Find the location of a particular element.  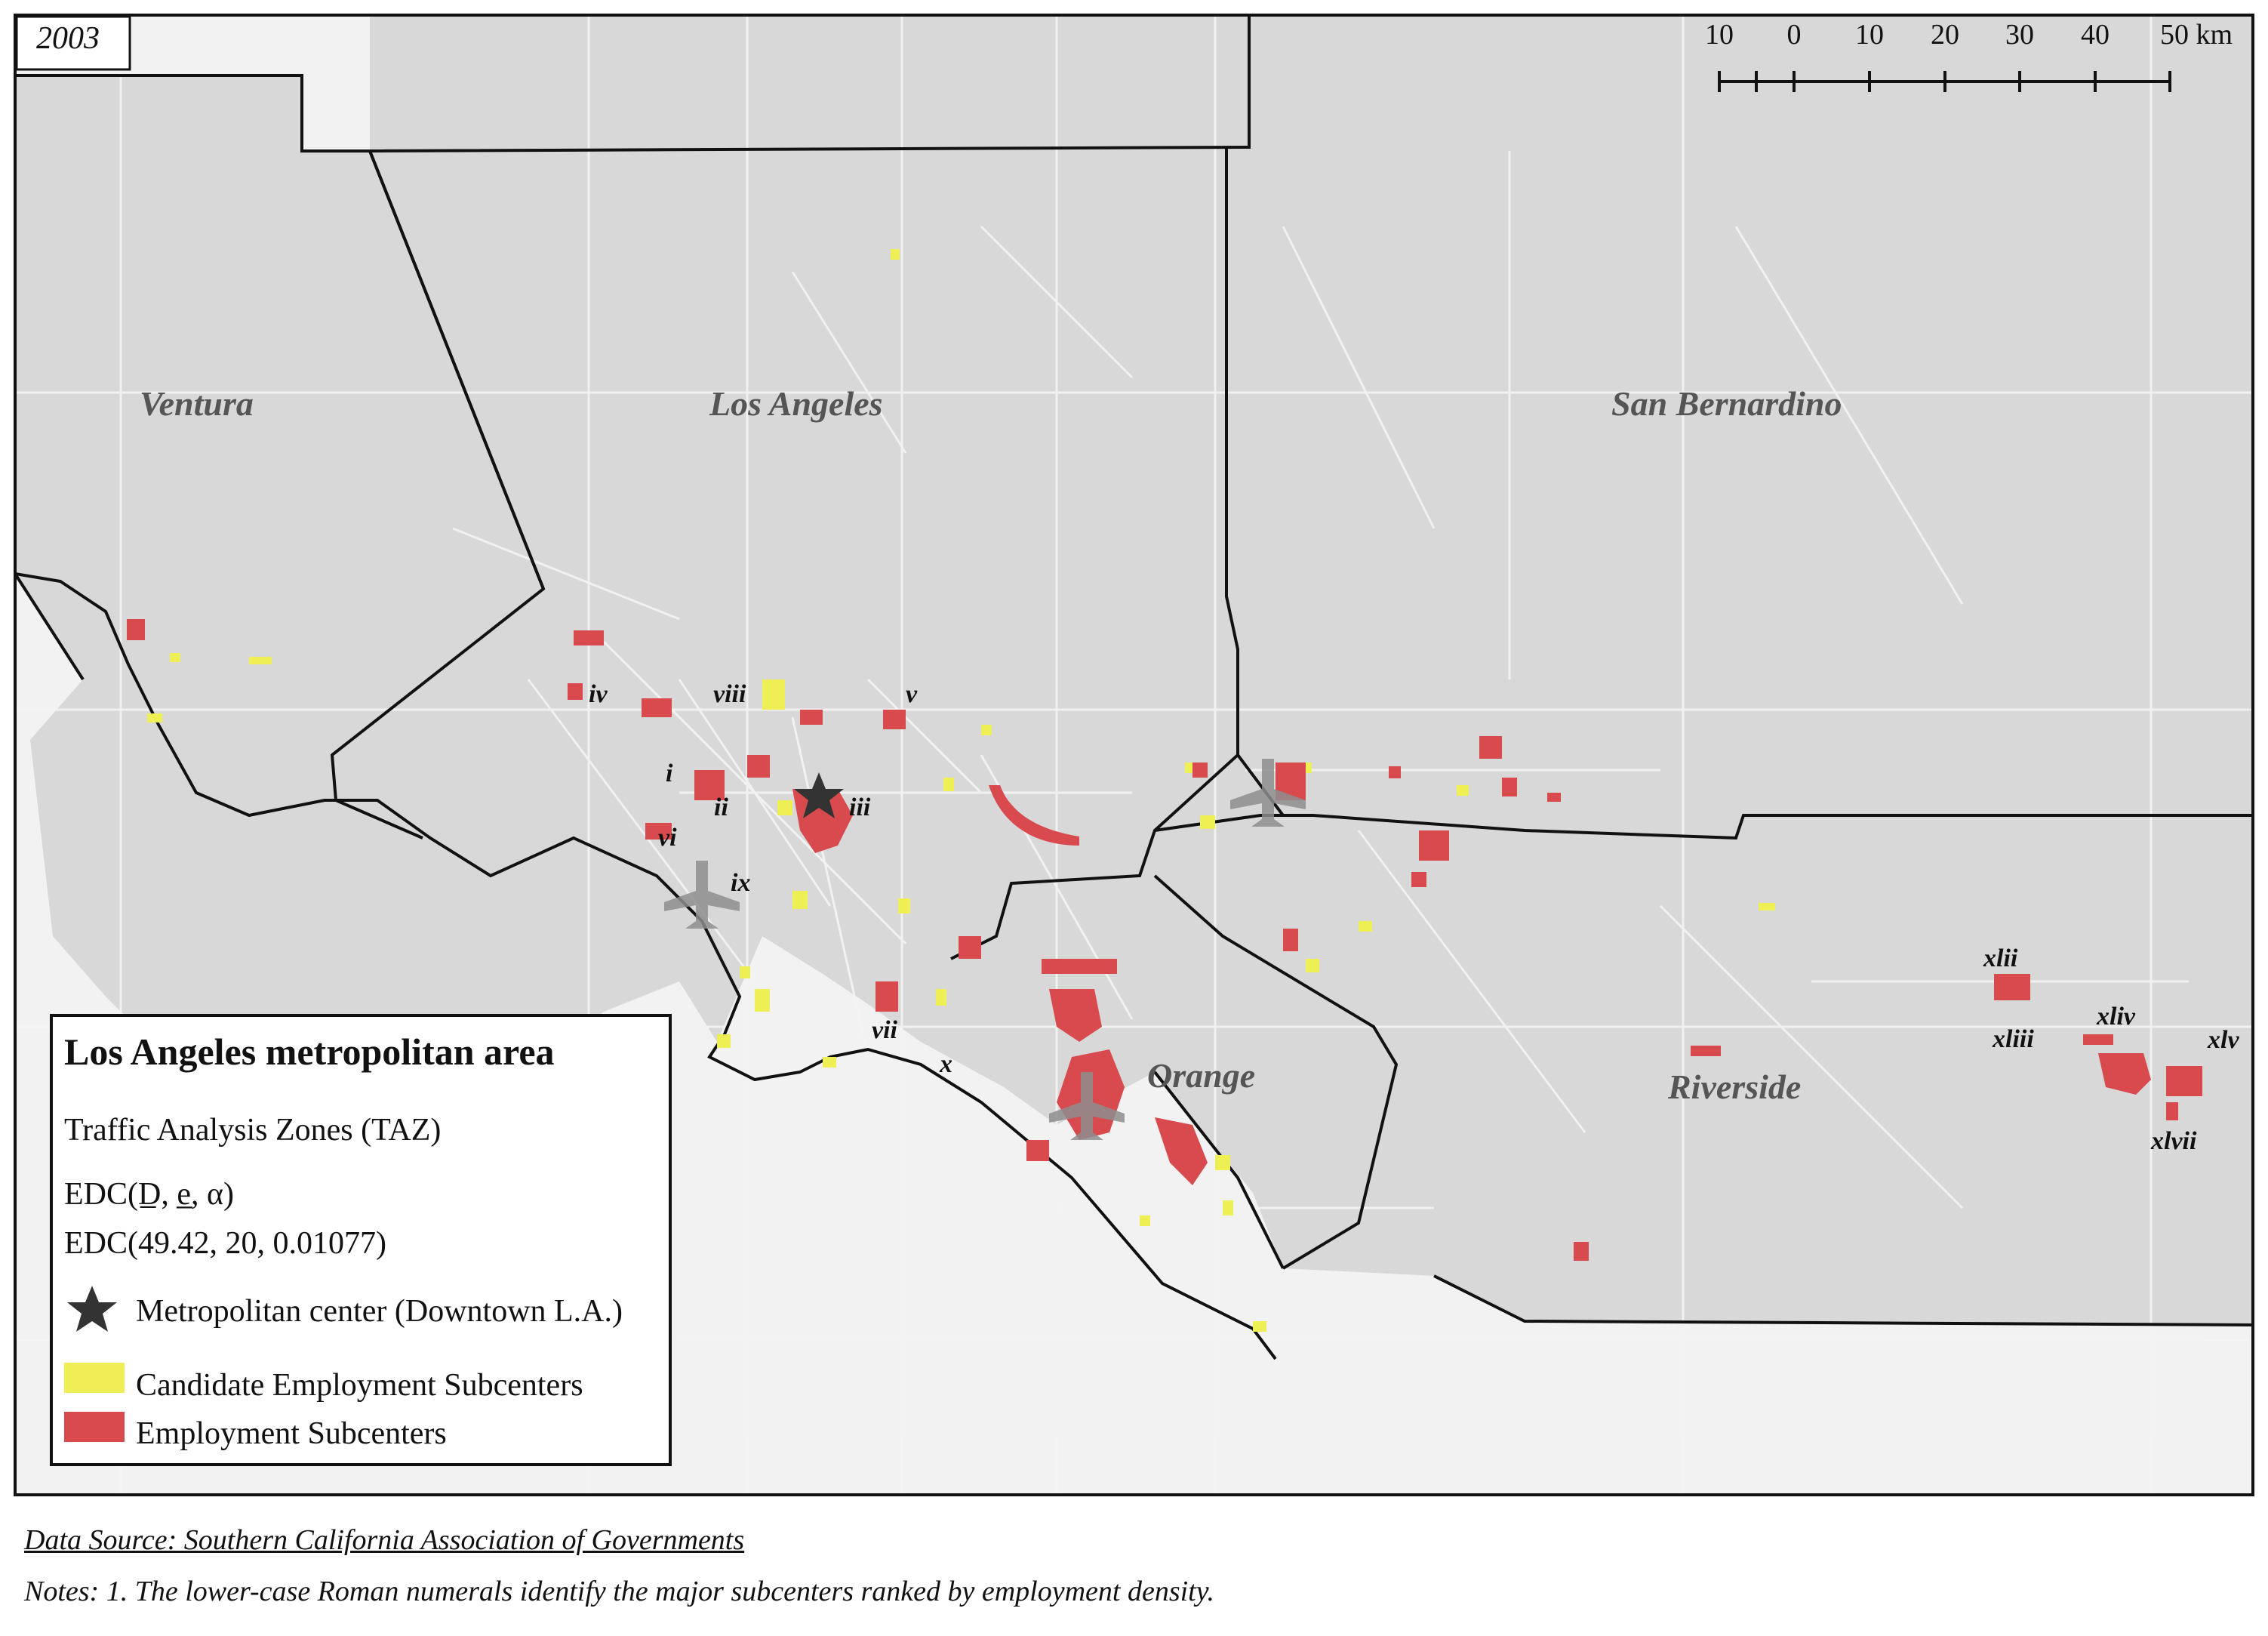

scale-tick-label: 50 km is located at coordinates (2196, 35).